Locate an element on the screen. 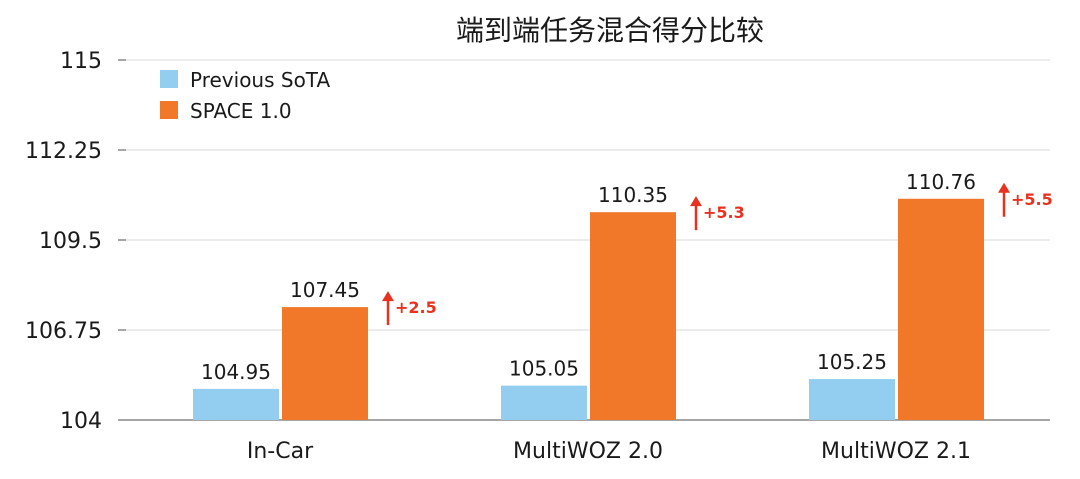 This screenshot has height=479, width=1080. legend-swatch-previous-sota is located at coordinates (169, 79).